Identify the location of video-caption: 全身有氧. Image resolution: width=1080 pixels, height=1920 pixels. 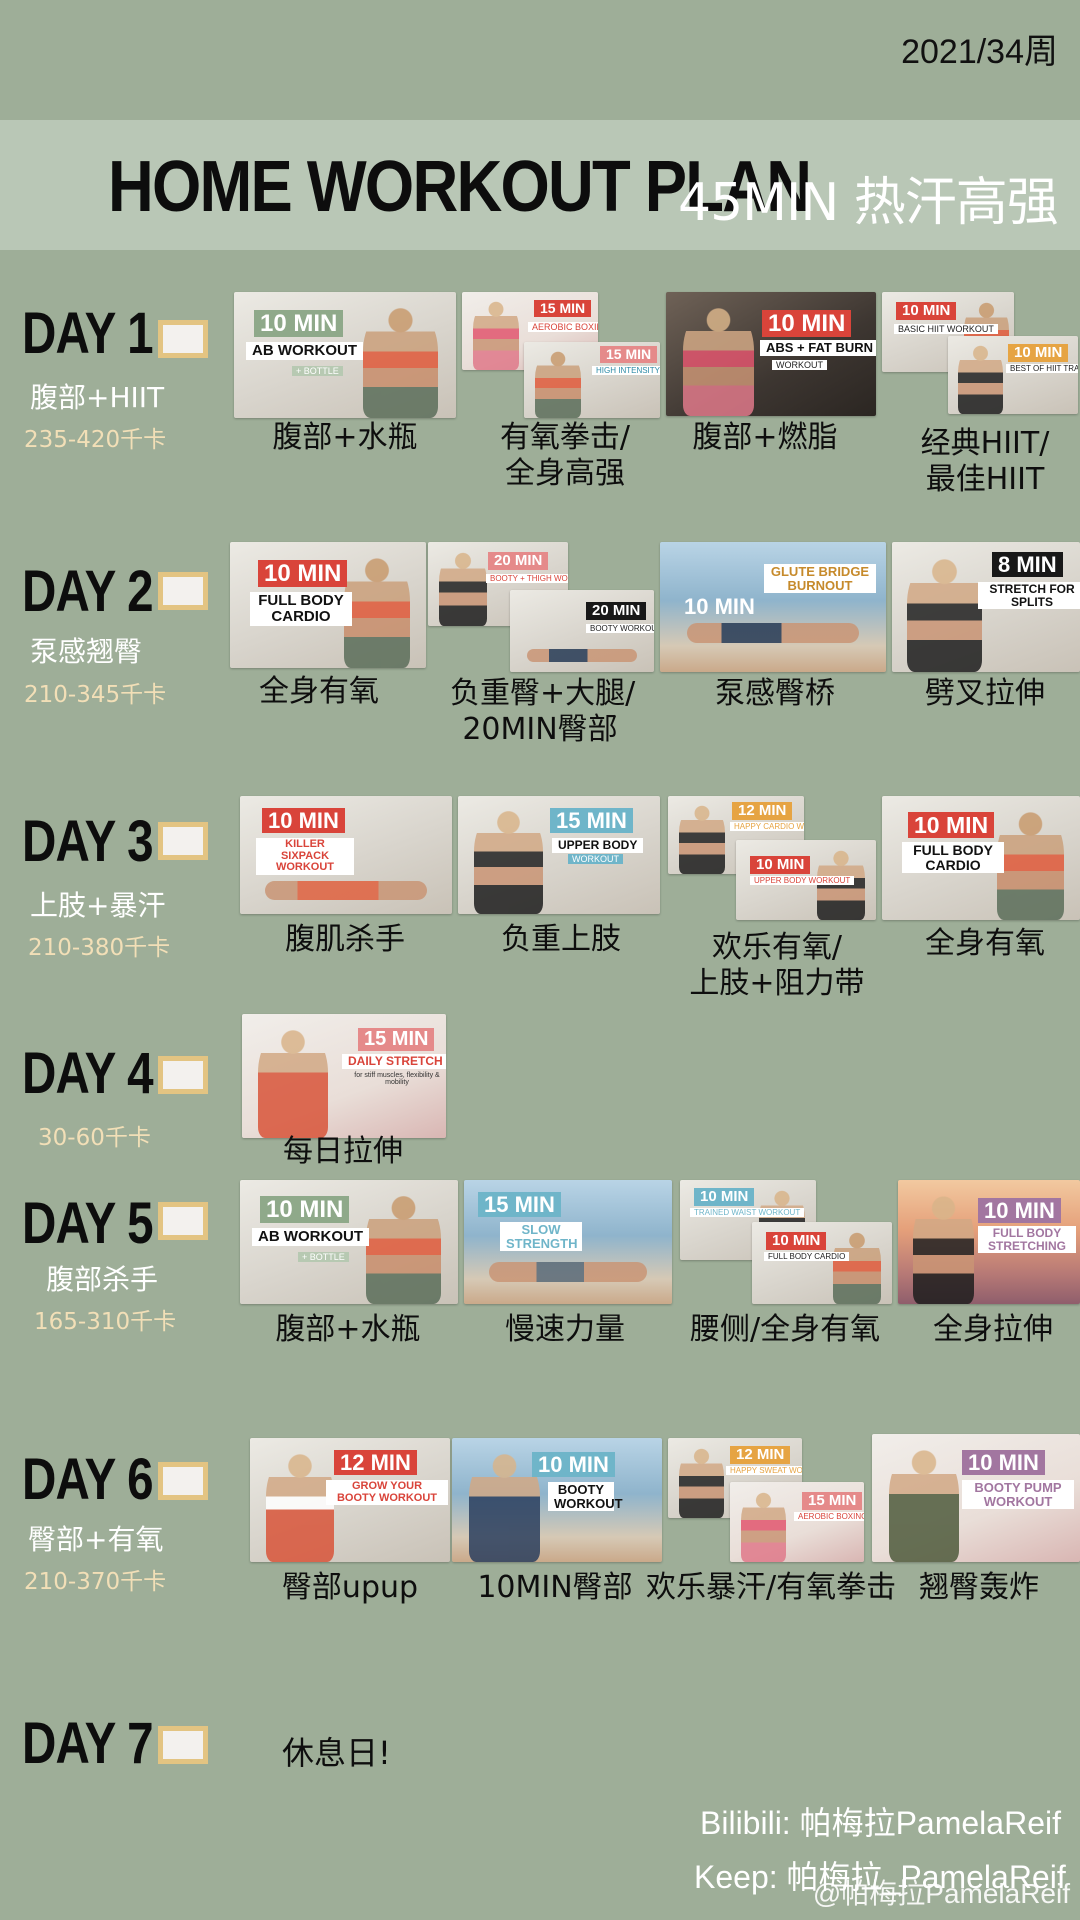
(985, 943).